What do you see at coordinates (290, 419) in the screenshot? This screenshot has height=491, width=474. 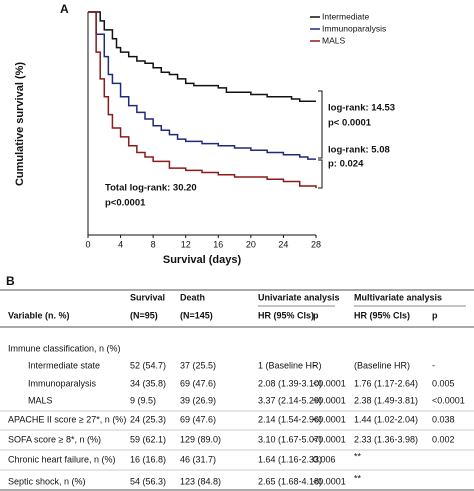 I see `table-cell: 2.14 (1.54-2.96)` at bounding box center [290, 419].